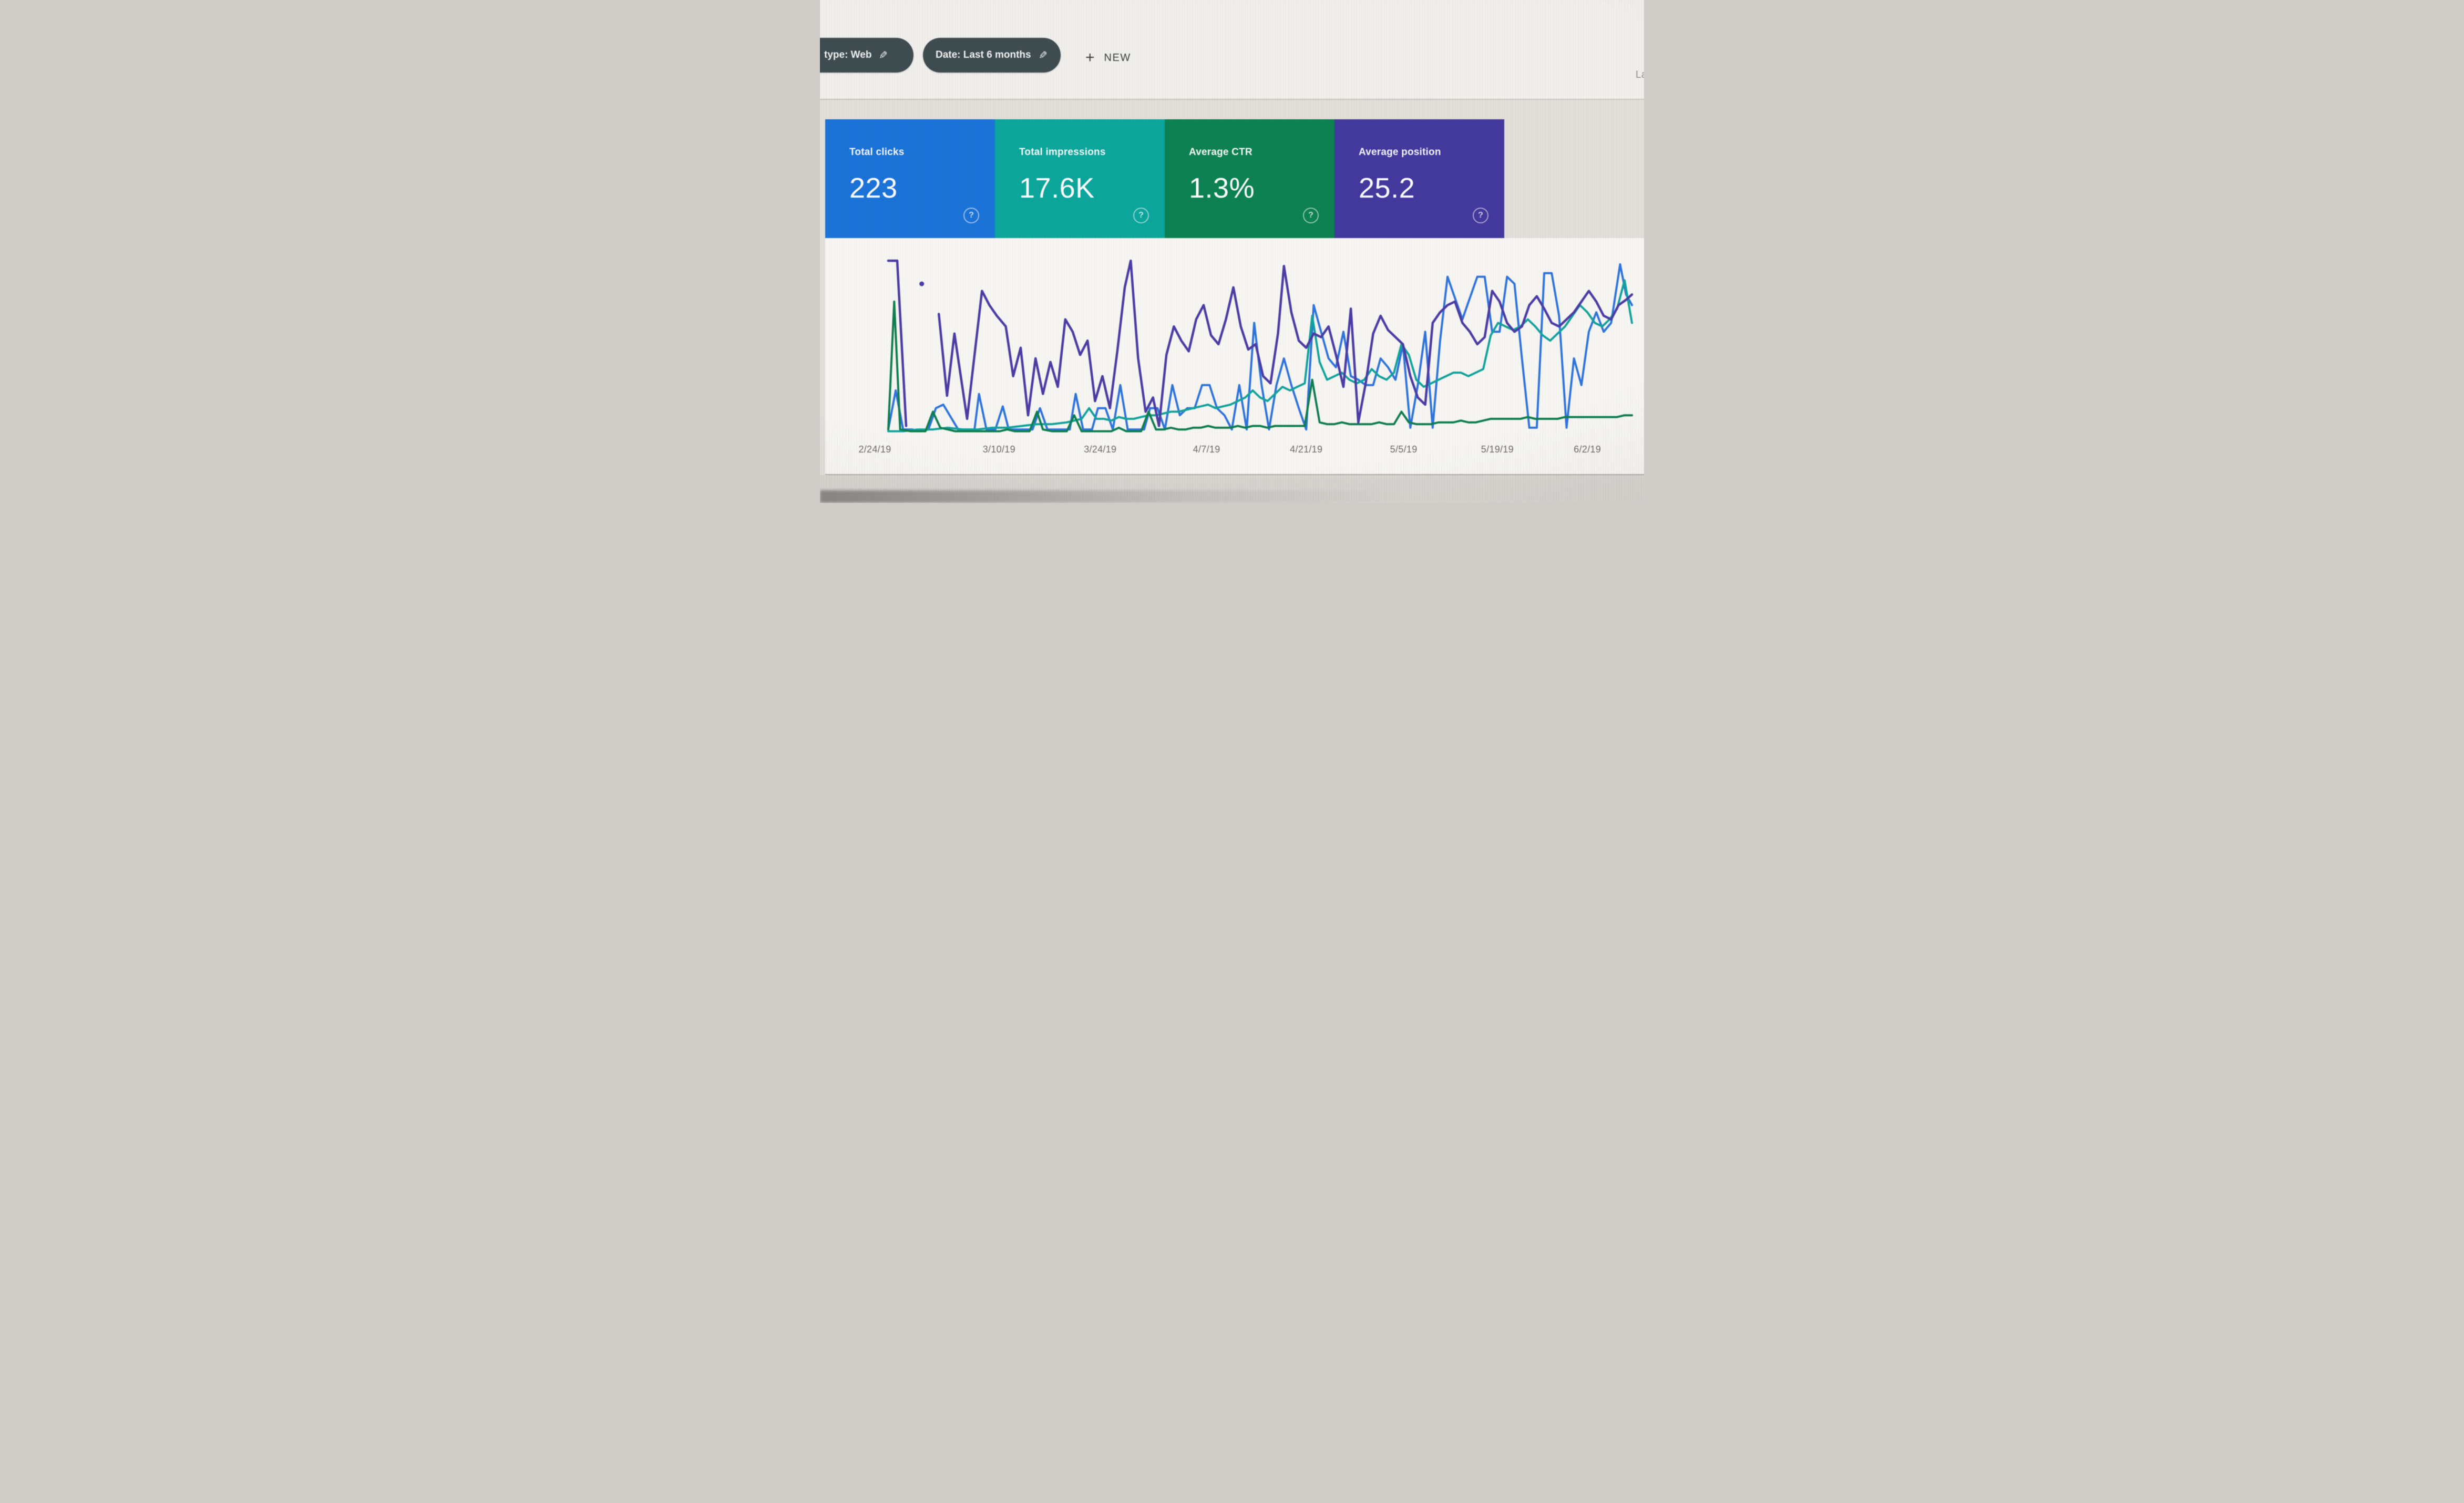  I want to click on search-type-chip-label: type: Web, so click(848, 55).